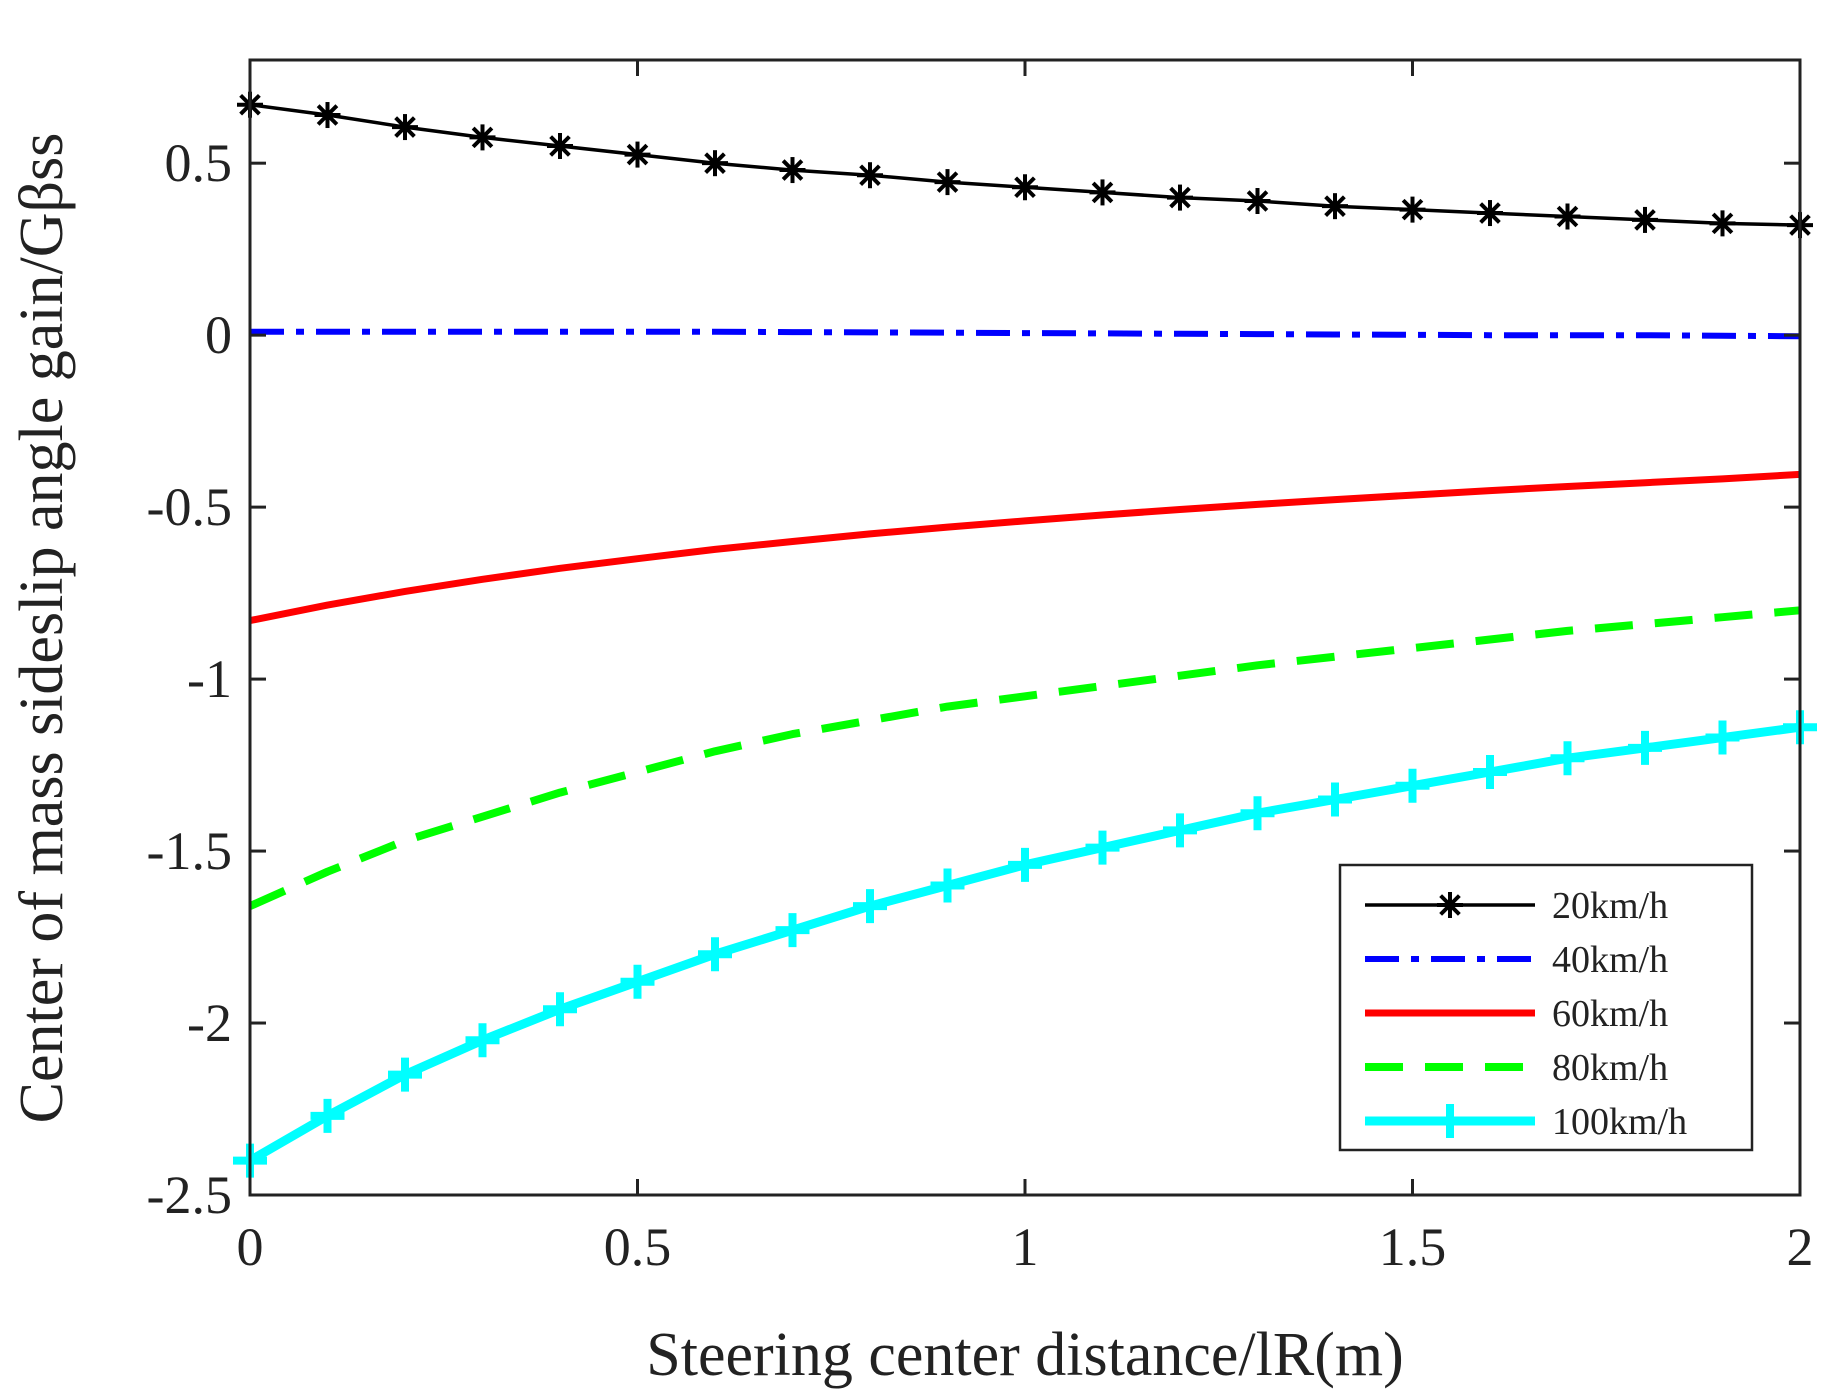  I want to click on y-axis-label: Center of mass sideslip angle gain/Gβss, so click(42, 628).